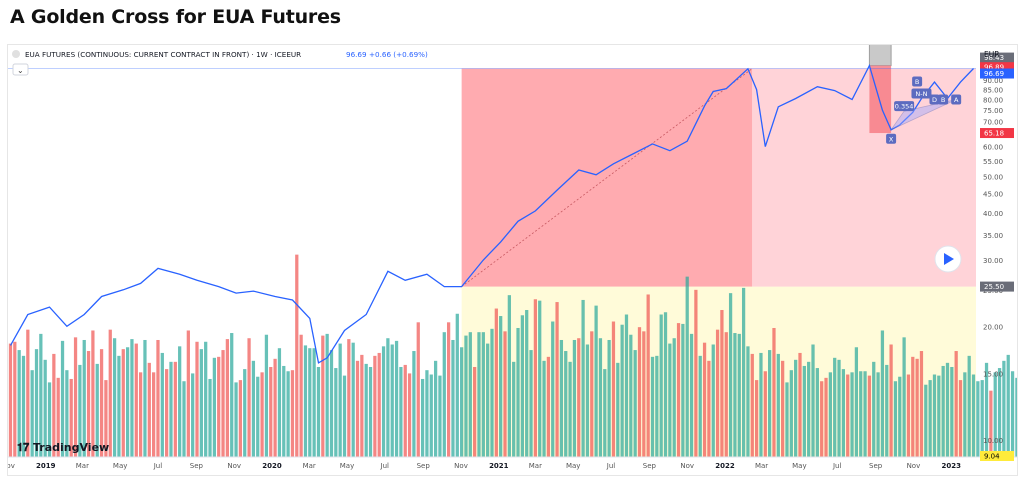 The height and width of the screenshot is (479, 1024). I want to click on y-tick-label: 45.00, so click(993, 195).